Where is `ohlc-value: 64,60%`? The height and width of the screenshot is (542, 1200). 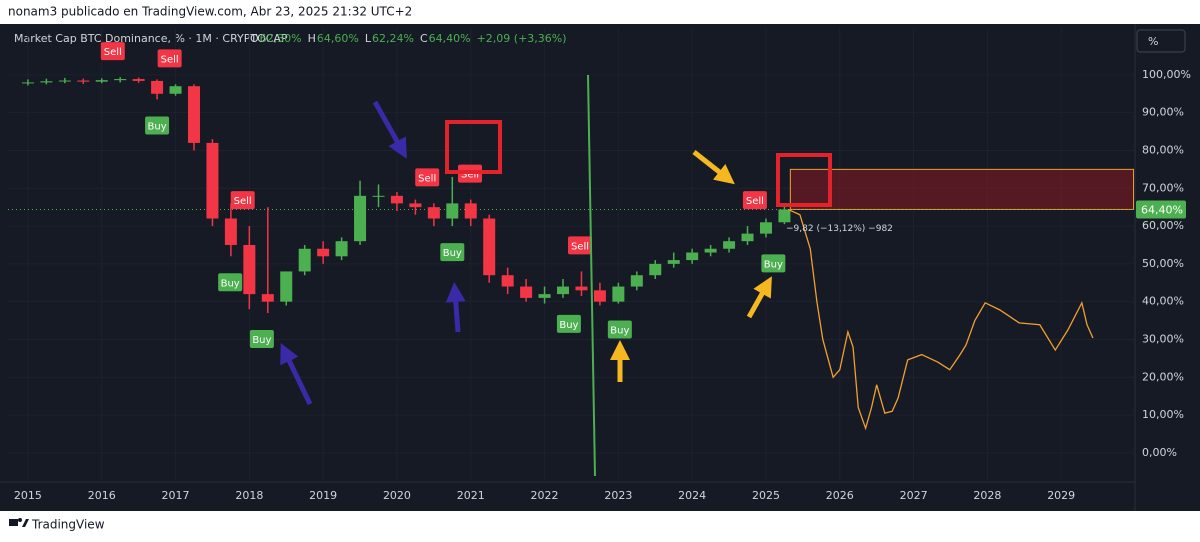 ohlc-value: 64,60% is located at coordinates (338, 38).